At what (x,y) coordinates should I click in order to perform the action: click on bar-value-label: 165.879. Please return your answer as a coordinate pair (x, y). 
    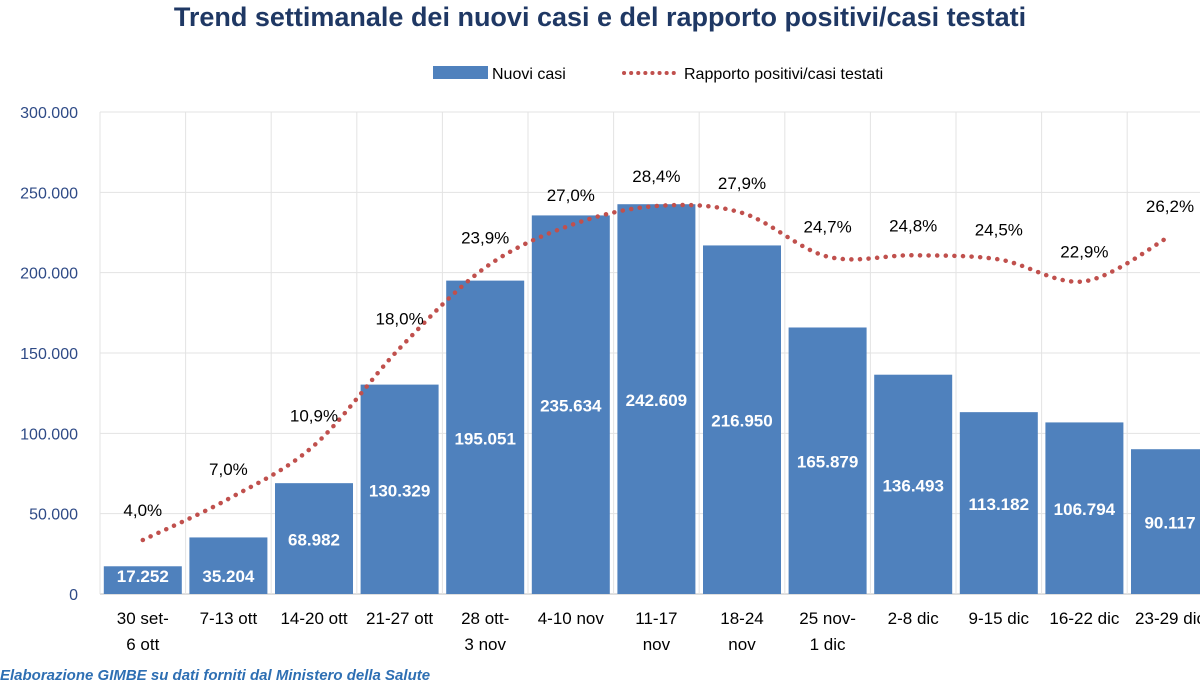
    Looking at the image, I should click on (827, 462).